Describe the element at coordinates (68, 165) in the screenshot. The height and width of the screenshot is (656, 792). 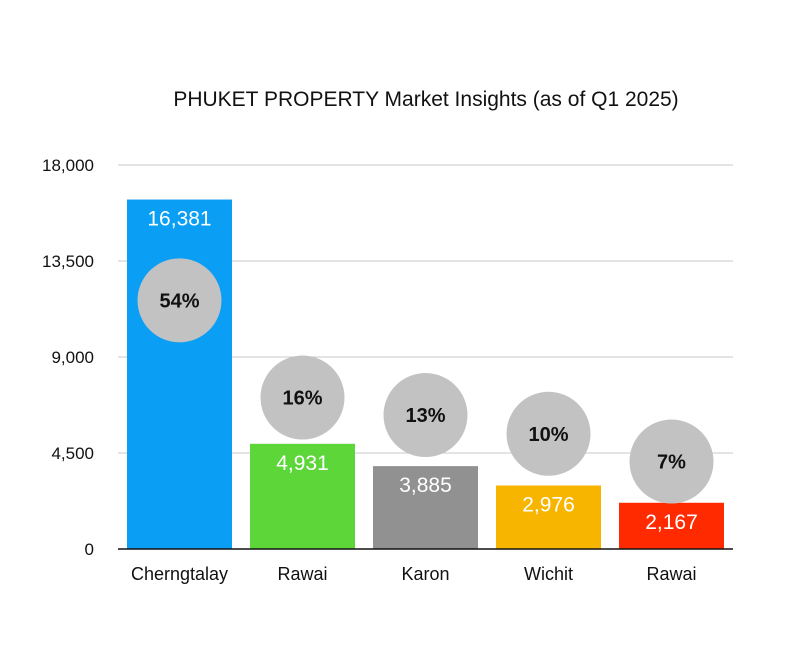
I see `y-tick-label: 18,000` at that location.